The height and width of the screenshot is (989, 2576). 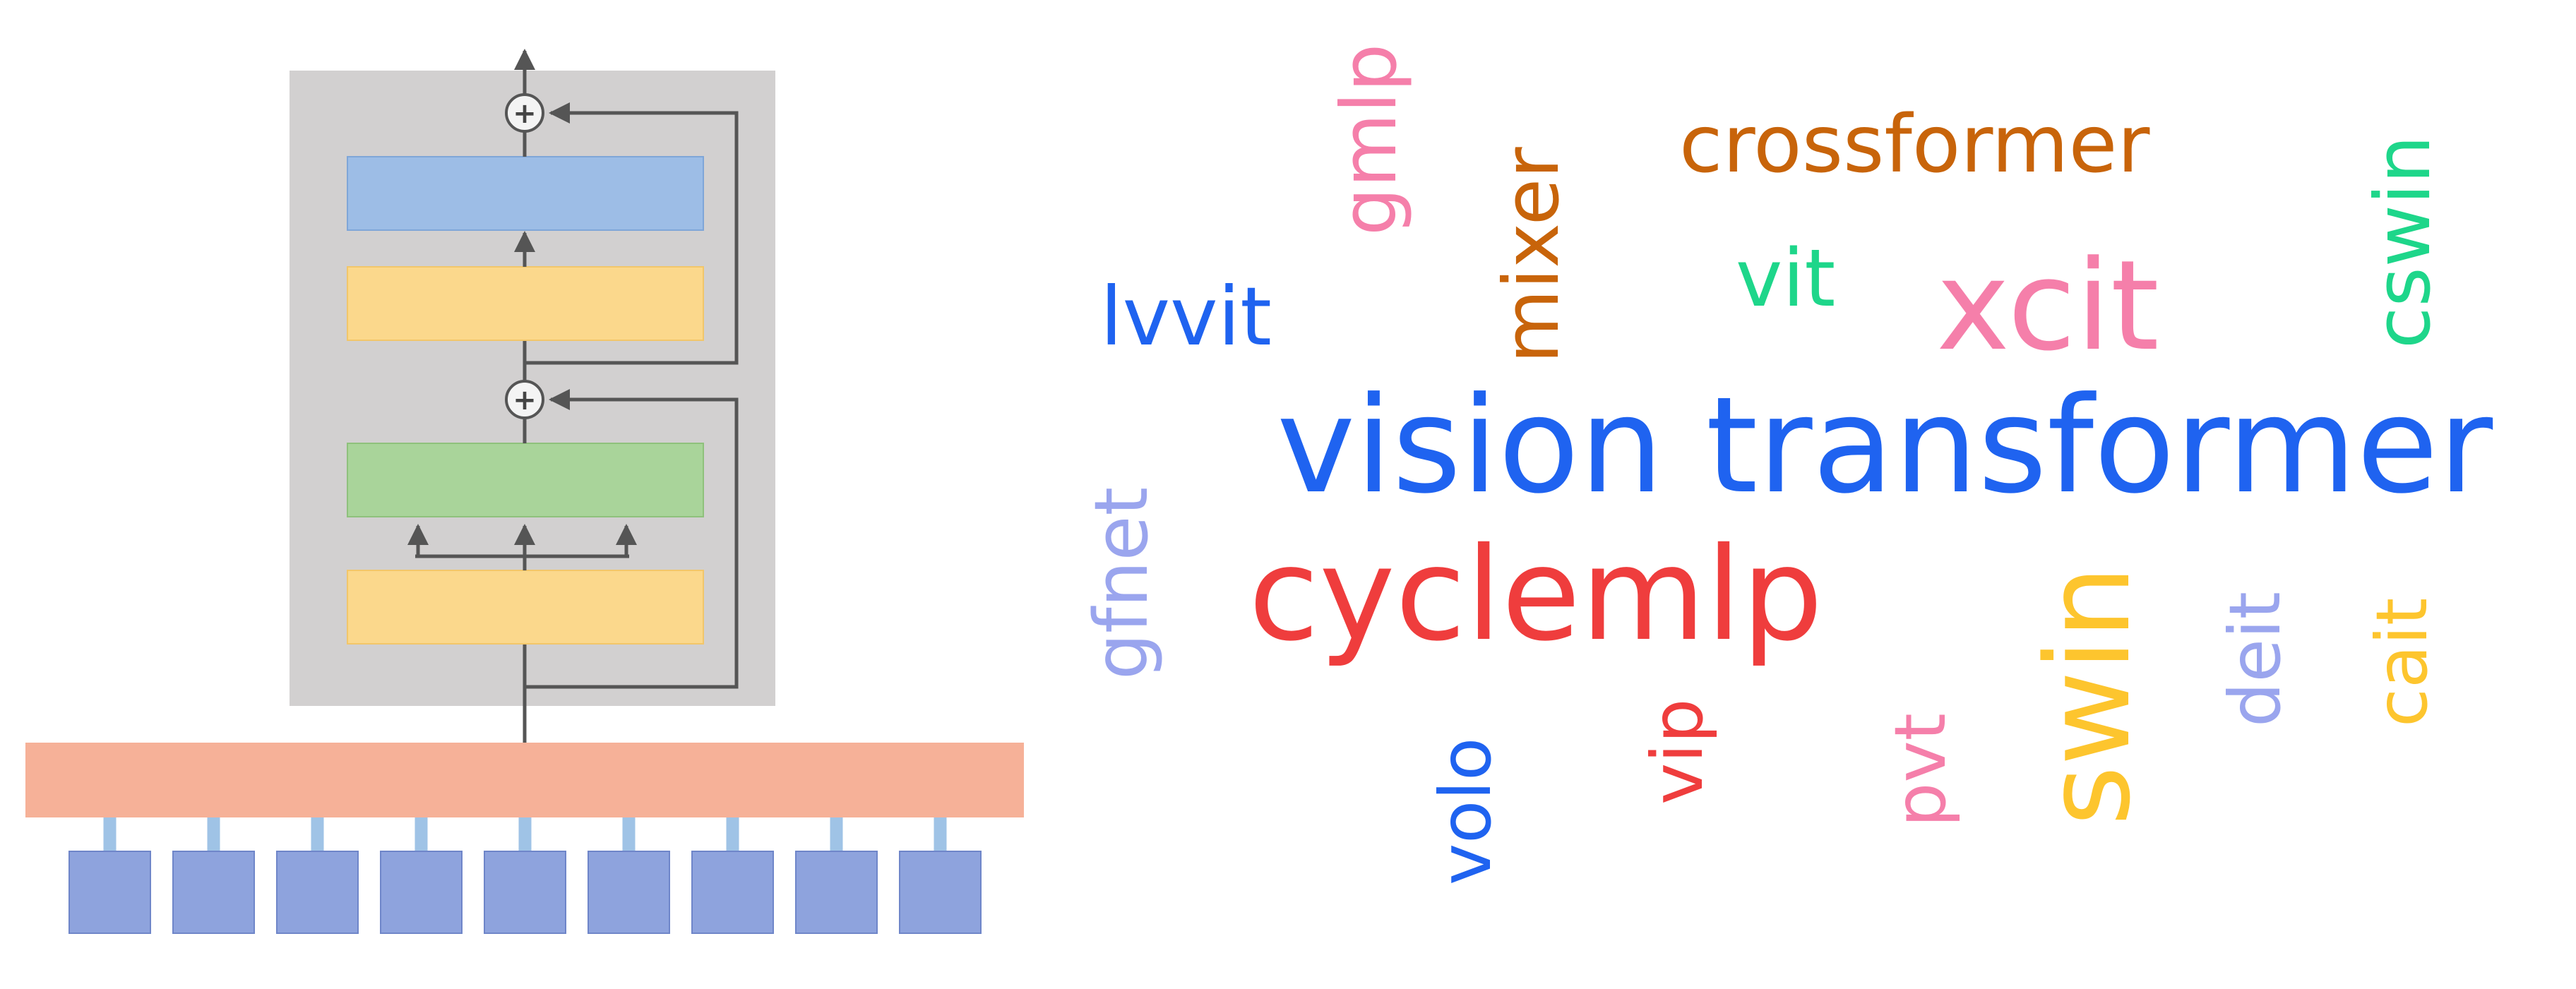 What do you see at coordinates (2255, 659) in the screenshot?
I see `word-deit: deit` at bounding box center [2255, 659].